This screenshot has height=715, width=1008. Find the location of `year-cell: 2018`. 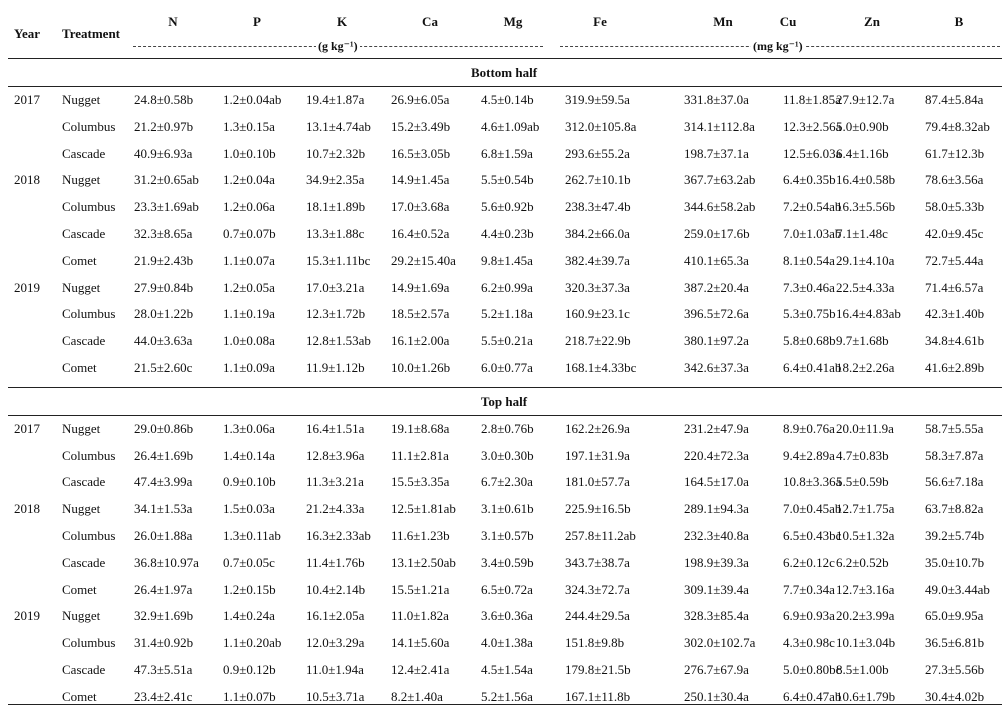

year-cell: 2018 is located at coordinates (27, 180).